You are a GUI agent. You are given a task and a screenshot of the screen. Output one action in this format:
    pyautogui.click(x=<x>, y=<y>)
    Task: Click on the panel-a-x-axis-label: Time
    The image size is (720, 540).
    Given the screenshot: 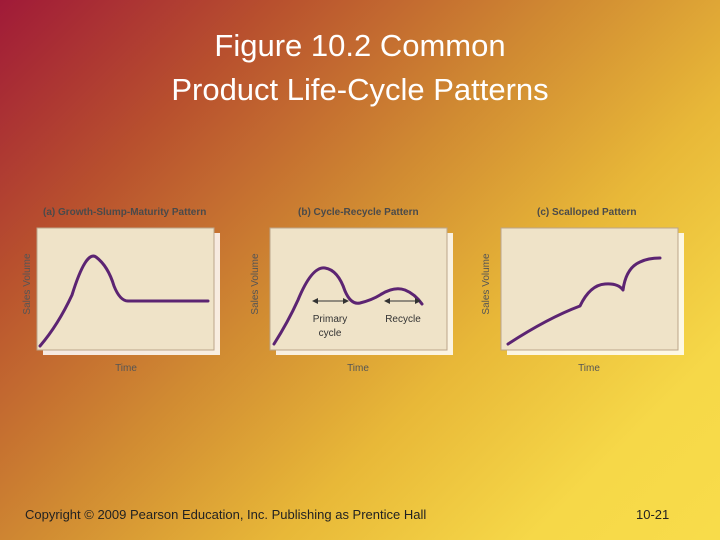 What is the action you would take?
    pyautogui.click(x=126, y=368)
    